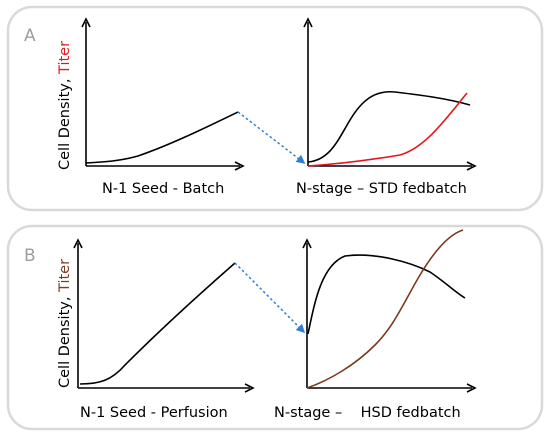 The height and width of the screenshot is (436, 550). Describe the element at coordinates (30, 36) in the screenshot. I see `panel-a-letter: A` at that location.